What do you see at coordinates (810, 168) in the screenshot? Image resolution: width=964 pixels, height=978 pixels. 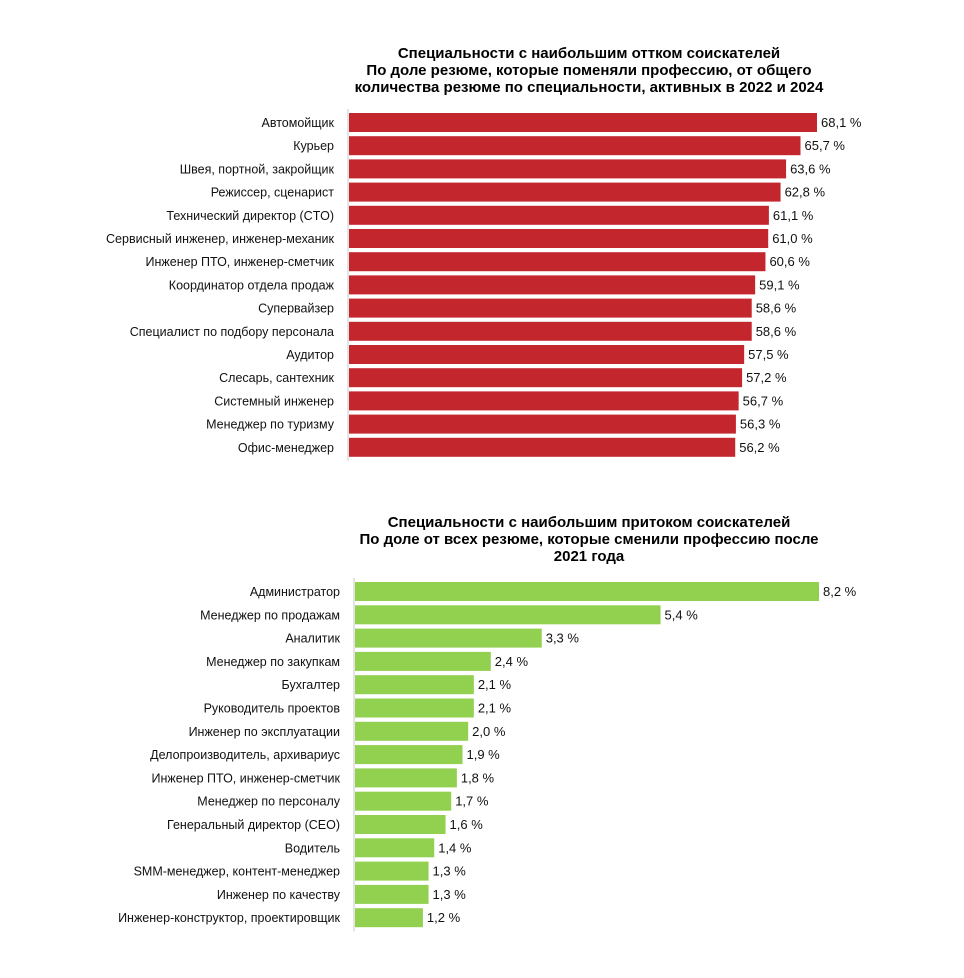 I see `churn-value-label: 63,6 %` at bounding box center [810, 168].